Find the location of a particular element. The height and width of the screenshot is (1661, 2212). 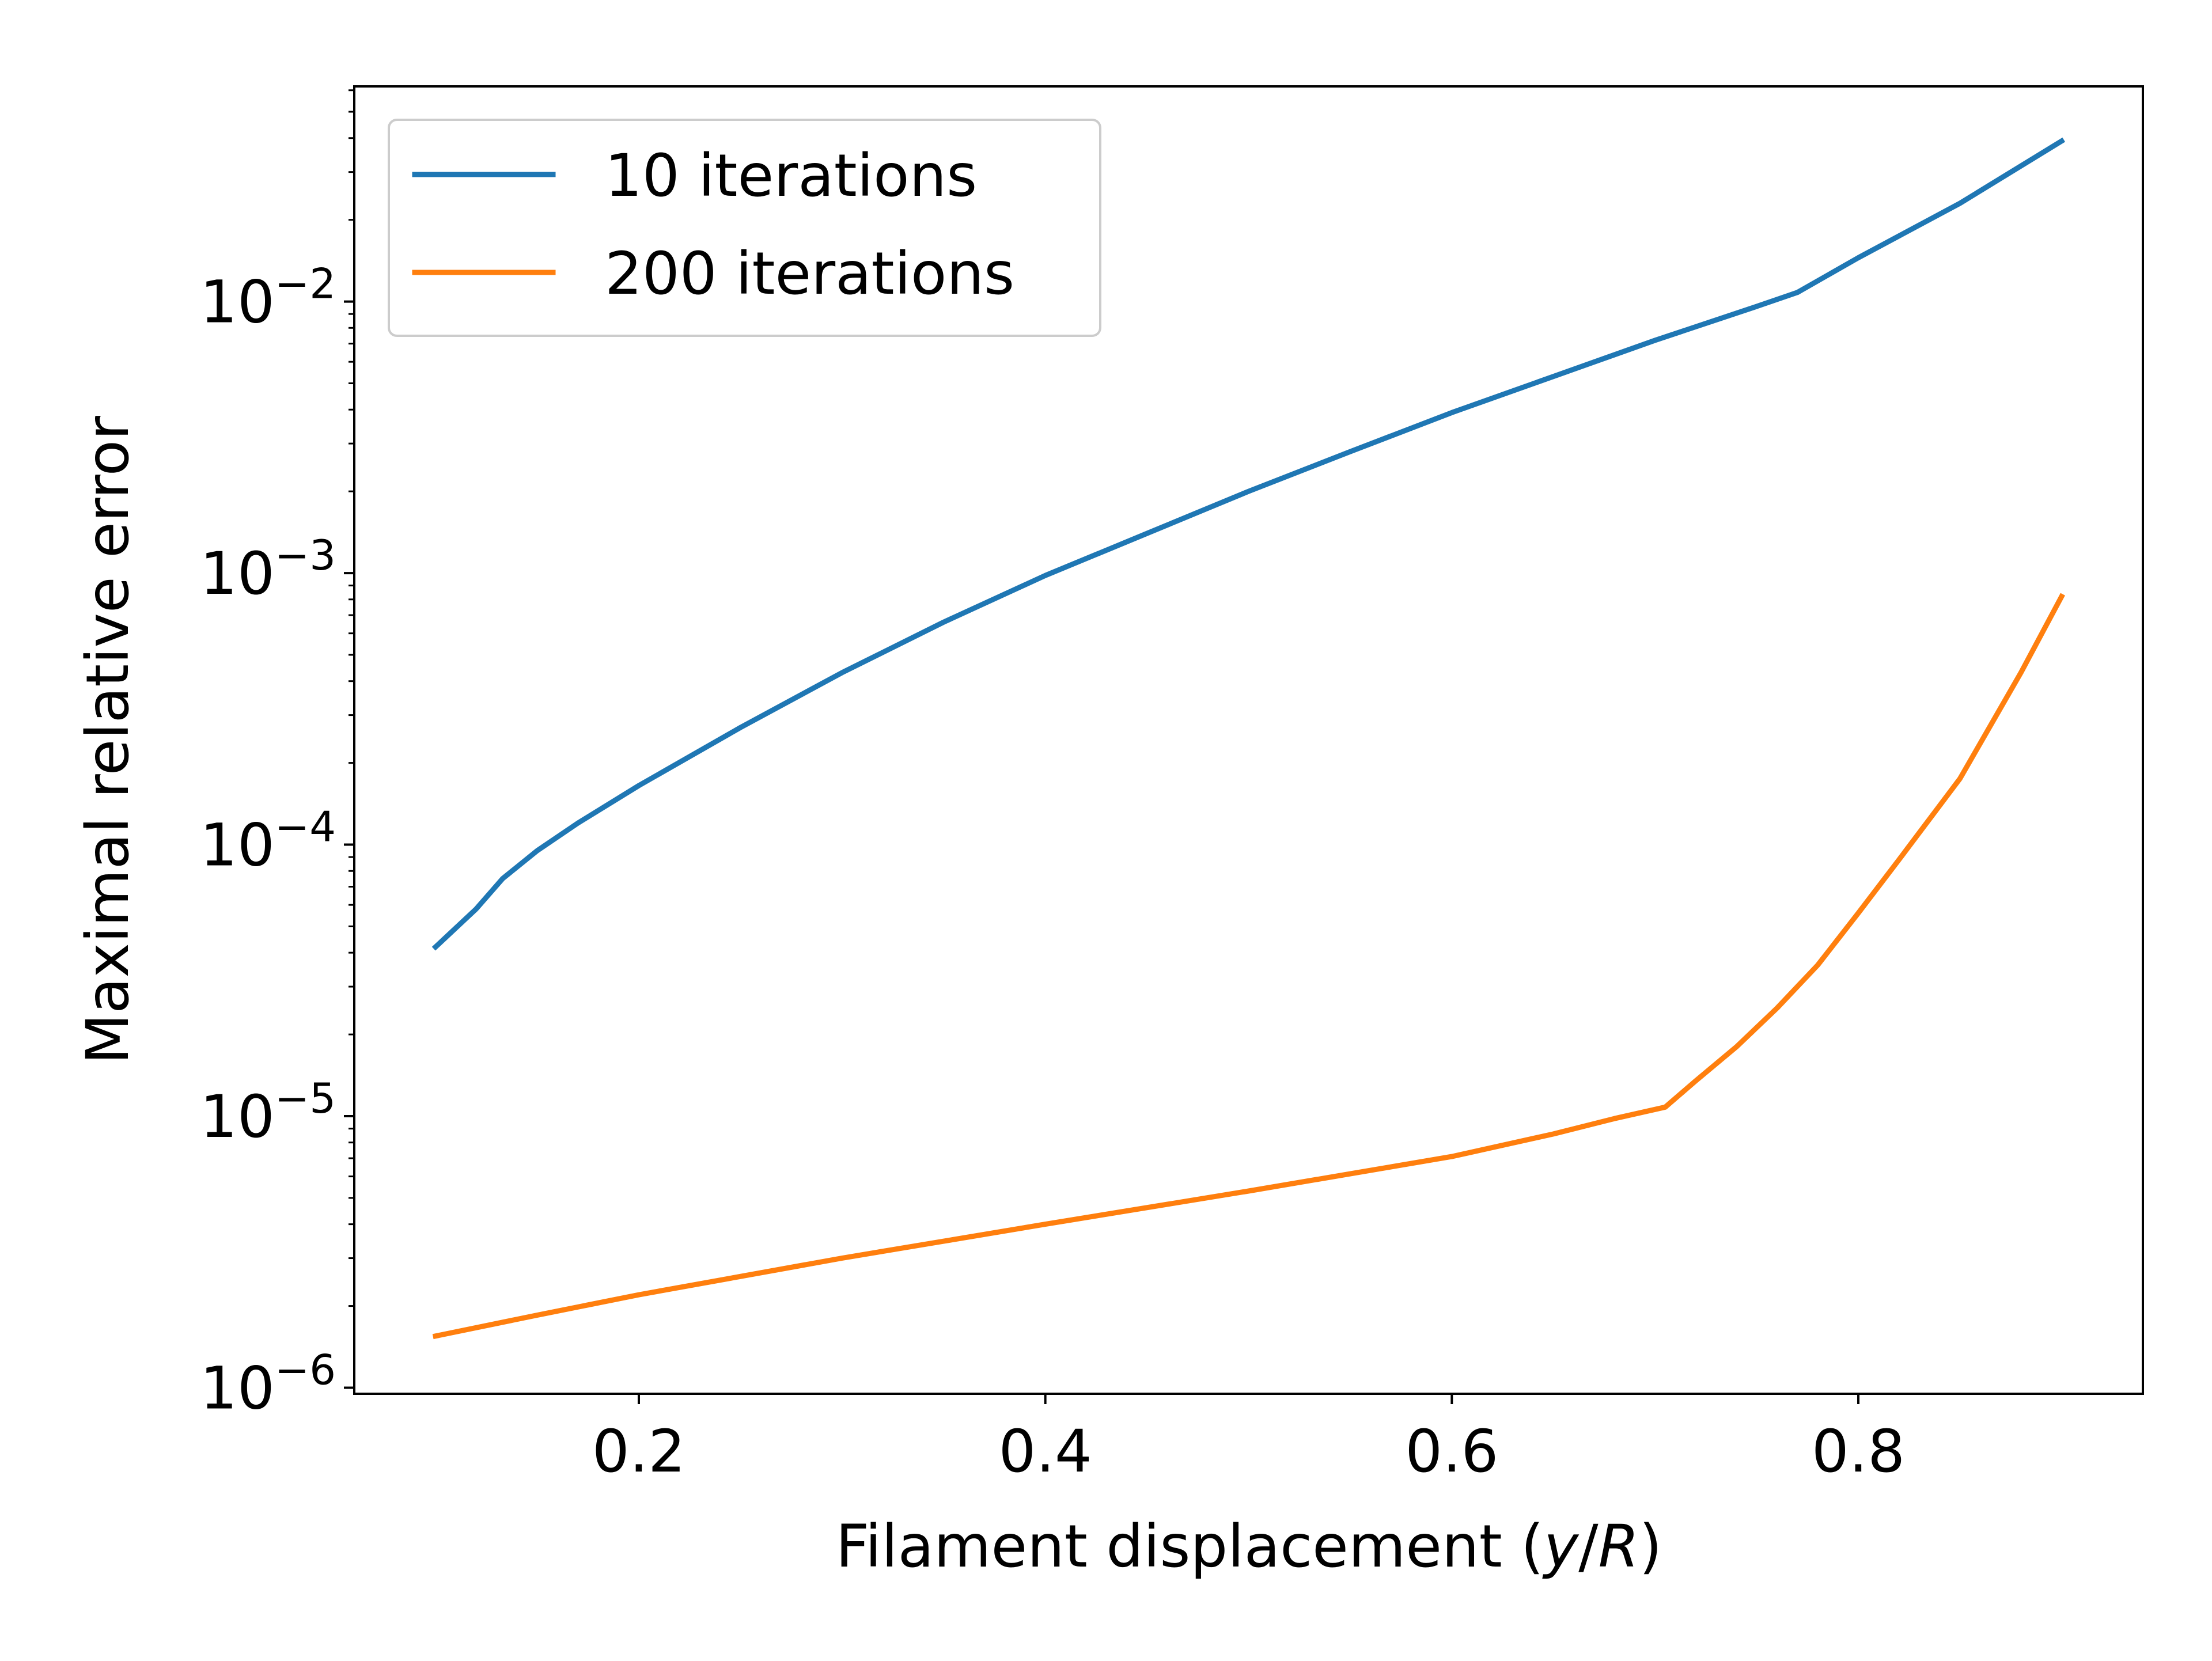

legend: 10 iterations 200 iterations is located at coordinates (744, 228).